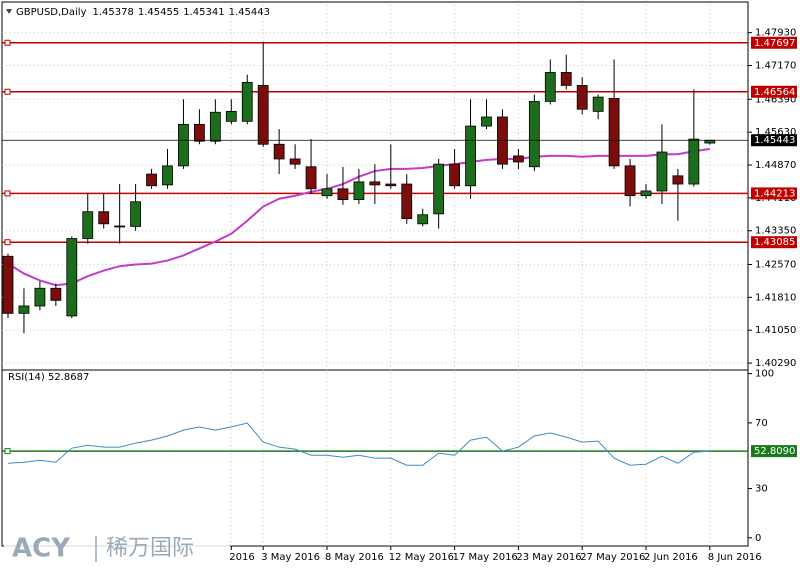  I want to click on rsi-tick-label: 30, so click(761, 489).